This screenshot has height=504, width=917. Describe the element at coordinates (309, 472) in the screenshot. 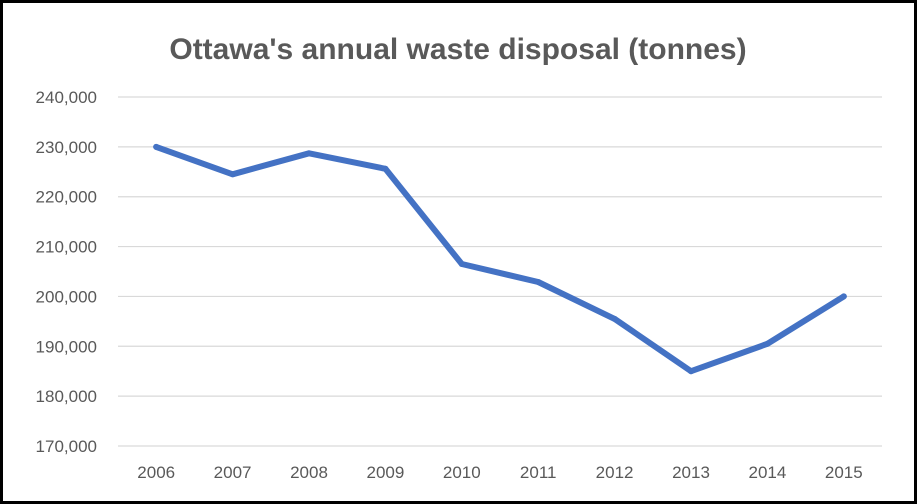

I see `x-tick-label: 2008` at that location.